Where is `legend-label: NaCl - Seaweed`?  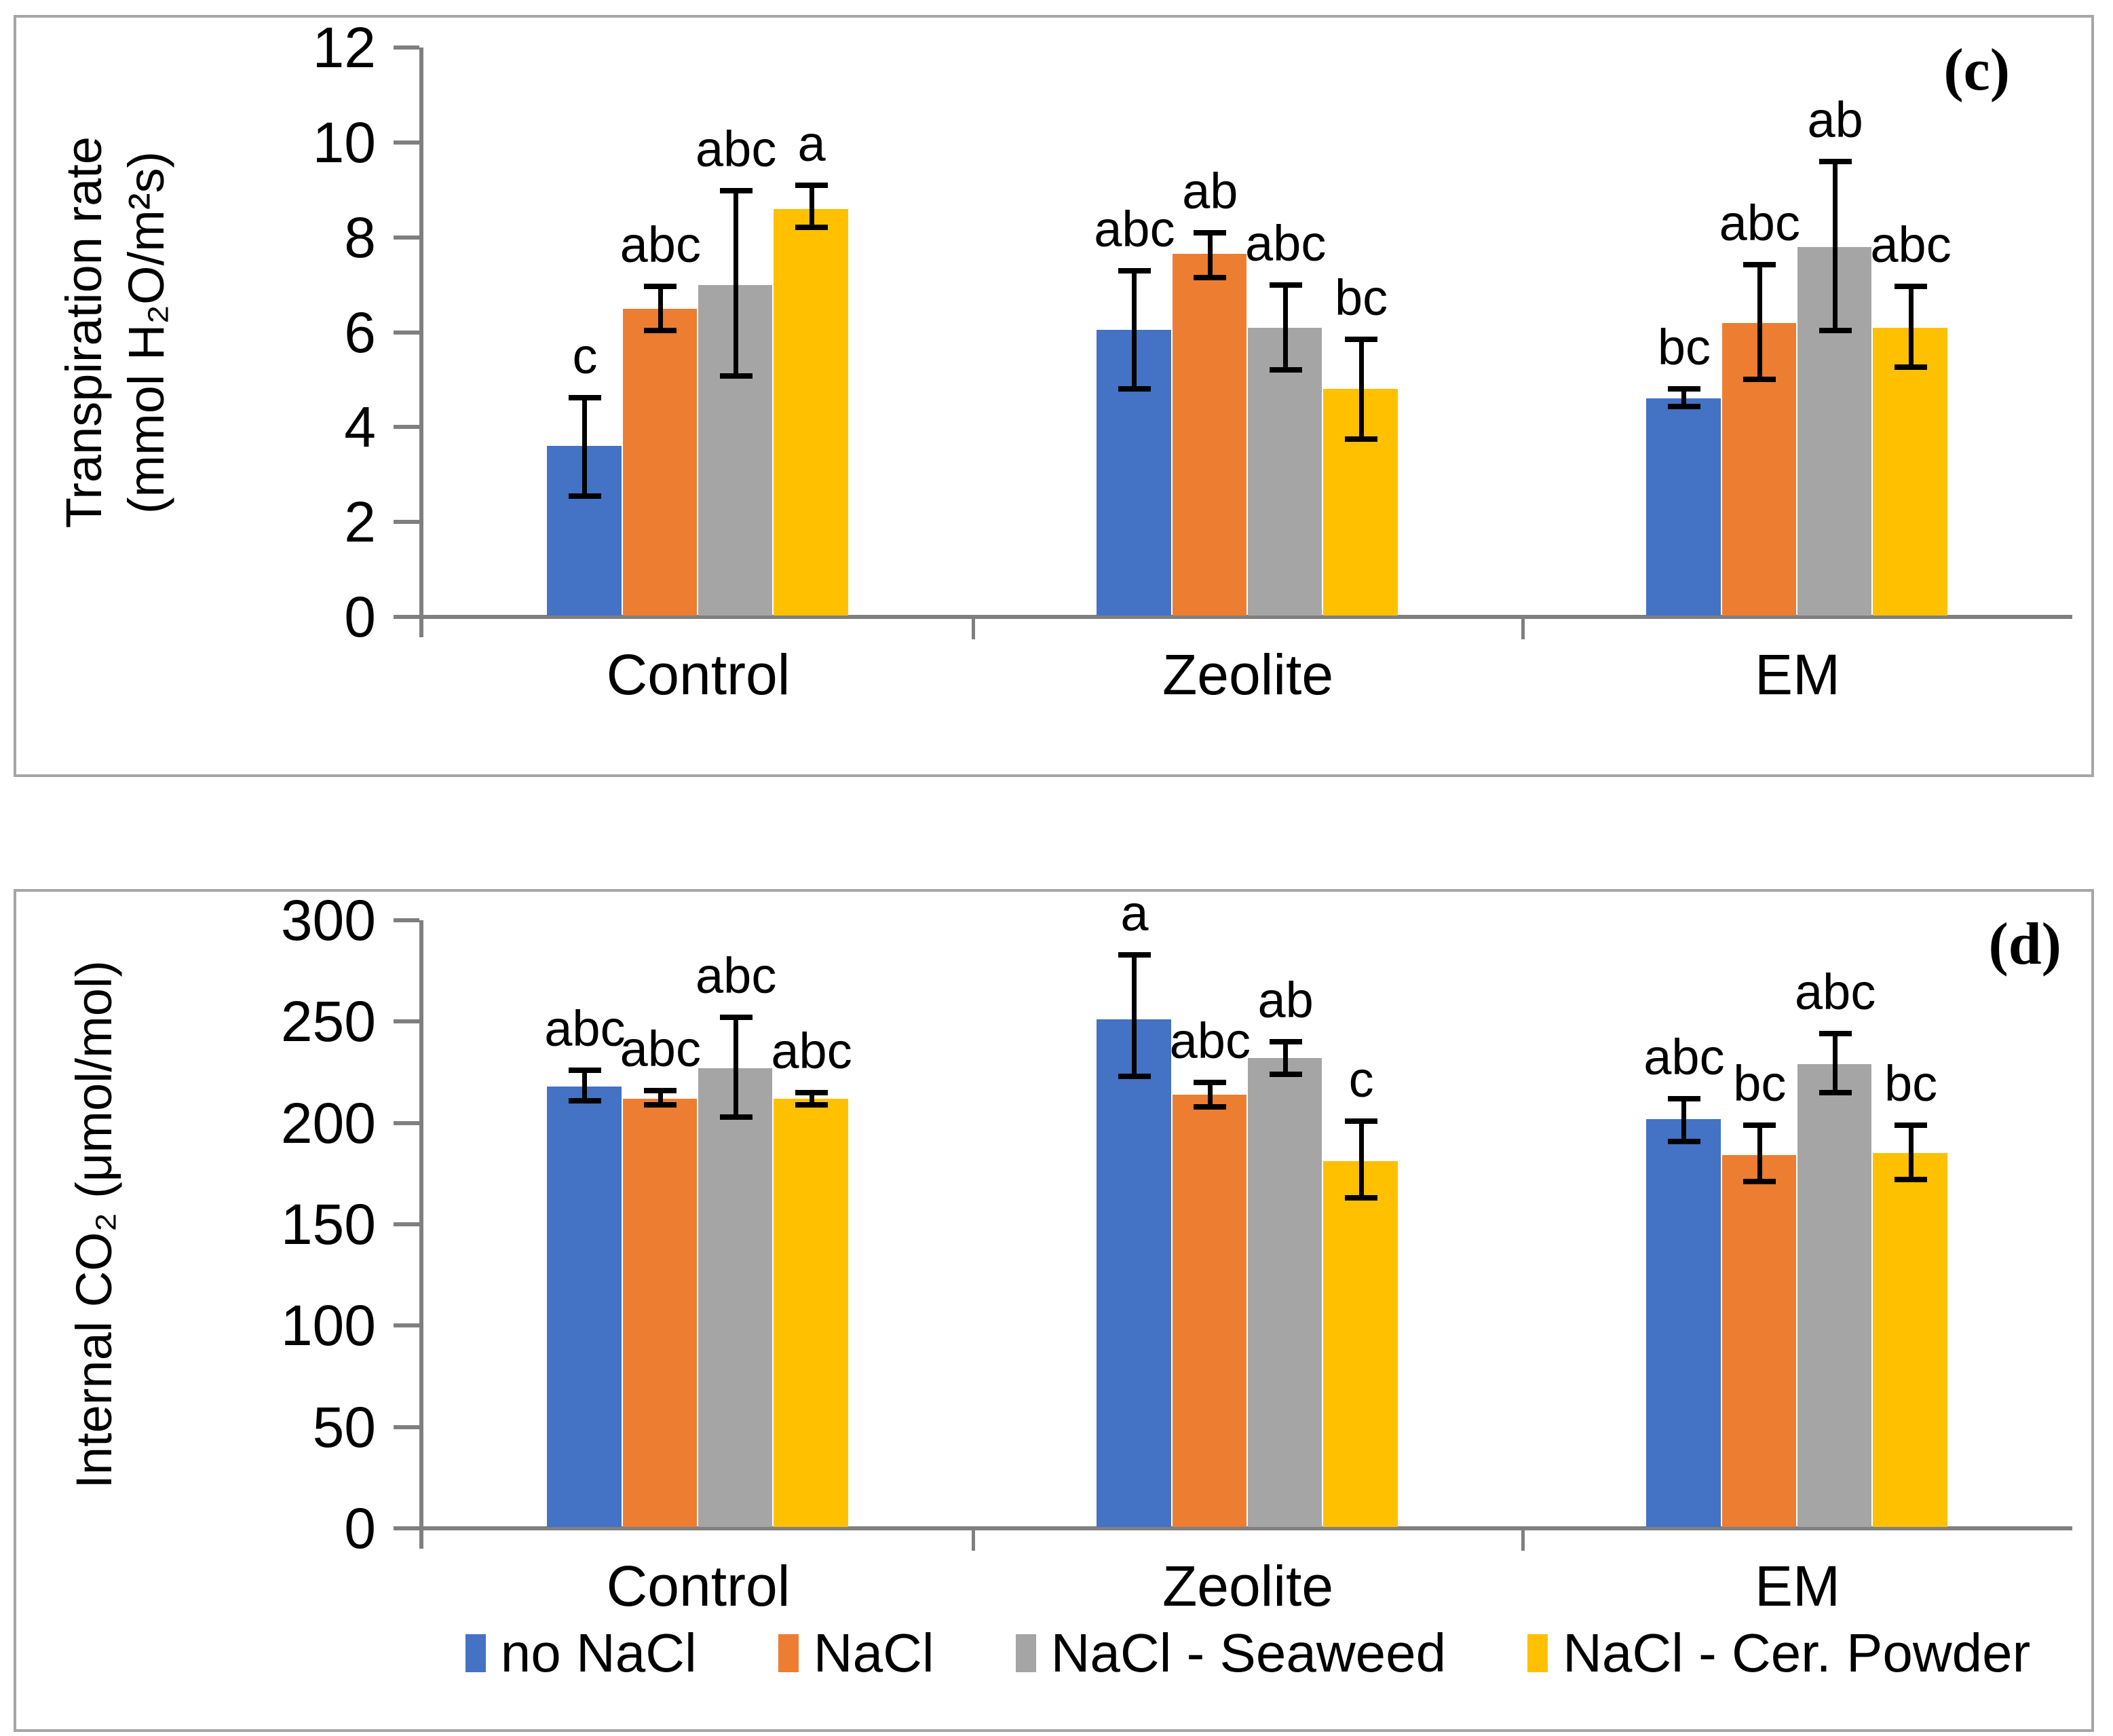 legend-label: NaCl - Seaweed is located at coordinates (1248, 1653).